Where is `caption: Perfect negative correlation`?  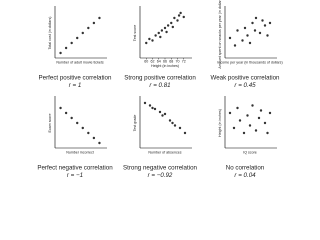 caption: Perfect negative correlation is located at coordinates (75, 168).